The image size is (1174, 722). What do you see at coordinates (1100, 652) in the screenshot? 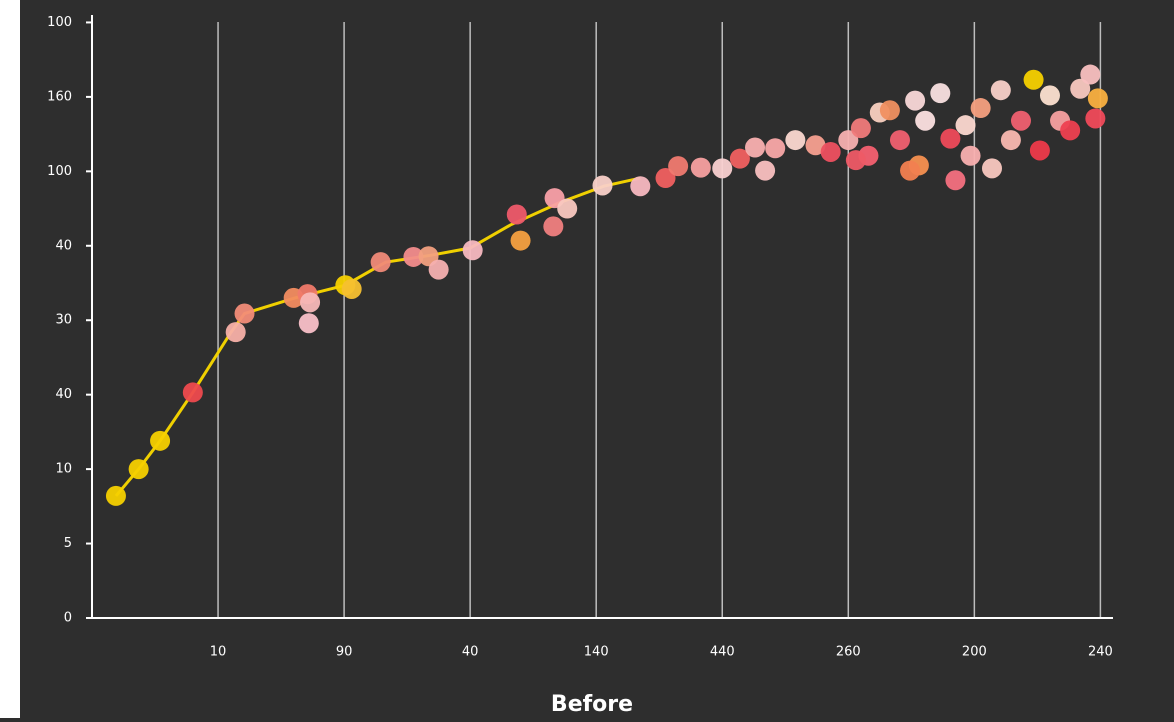
I see `x-tick-label: 240` at bounding box center [1100, 652].